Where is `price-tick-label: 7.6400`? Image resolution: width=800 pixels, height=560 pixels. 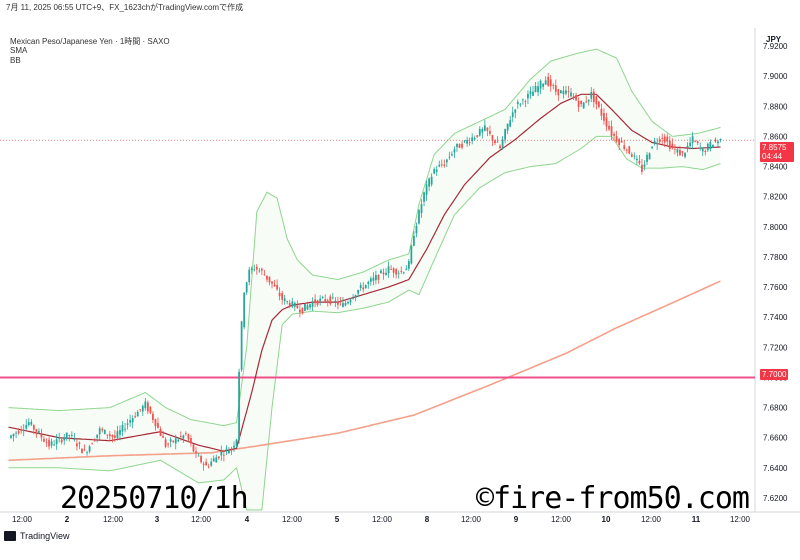 price-tick-label: 7.6400 is located at coordinates (775, 468).